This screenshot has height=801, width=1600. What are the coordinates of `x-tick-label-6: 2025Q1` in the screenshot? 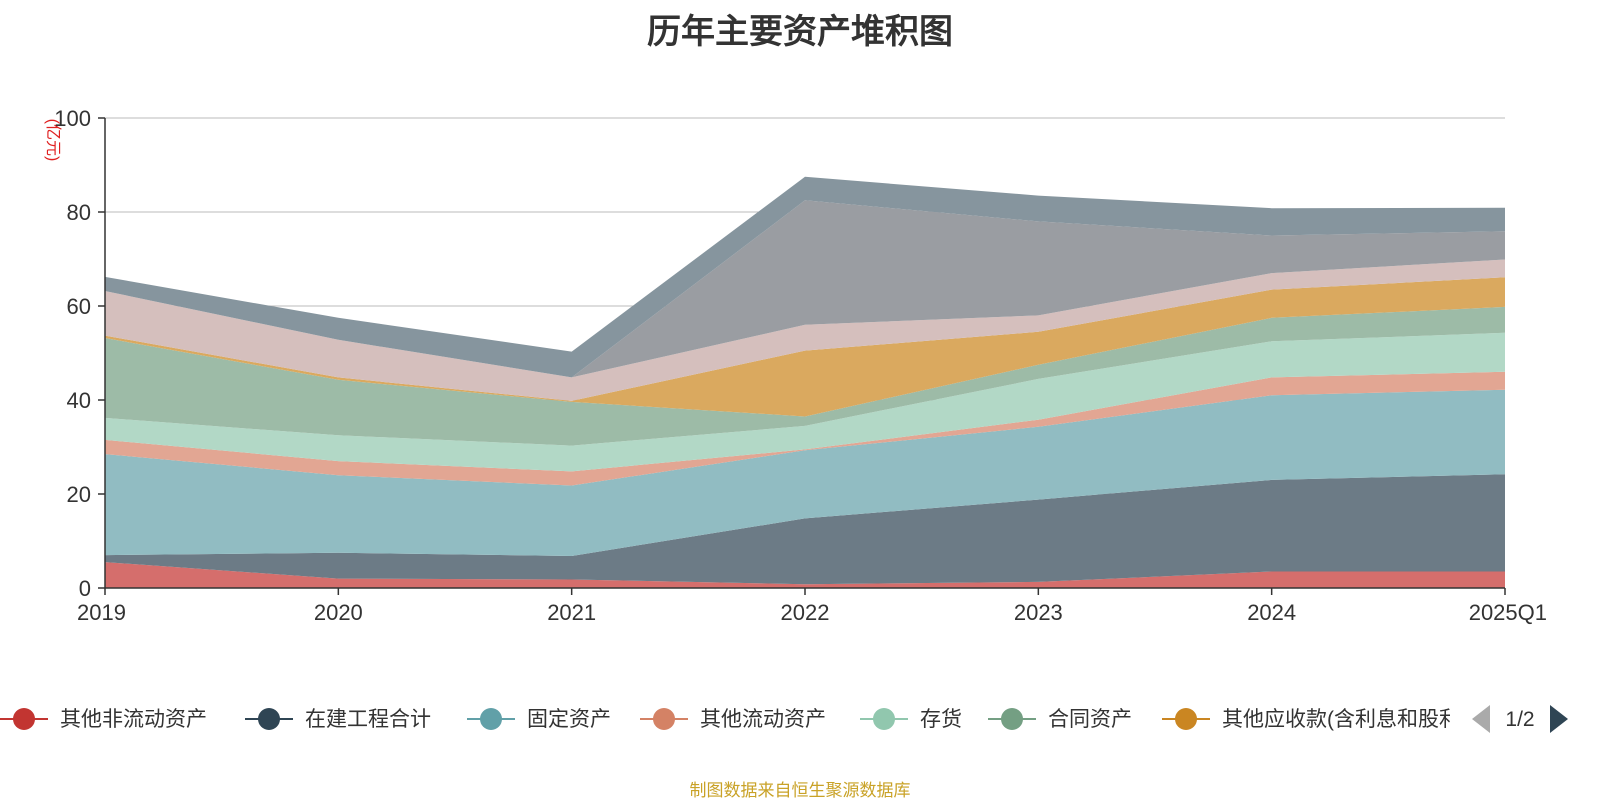 It's located at (1508, 612).